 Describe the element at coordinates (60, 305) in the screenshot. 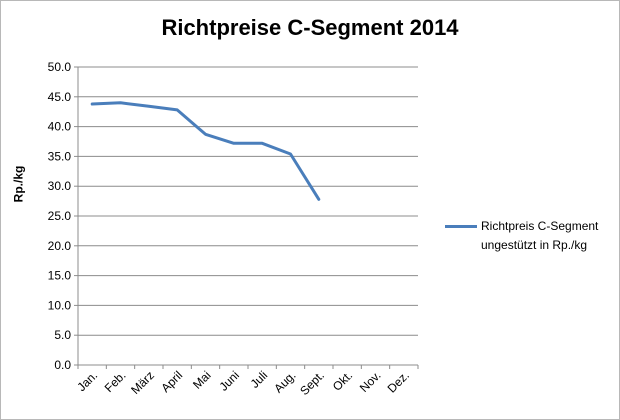

I see `y-tick-label: 10.0` at that location.